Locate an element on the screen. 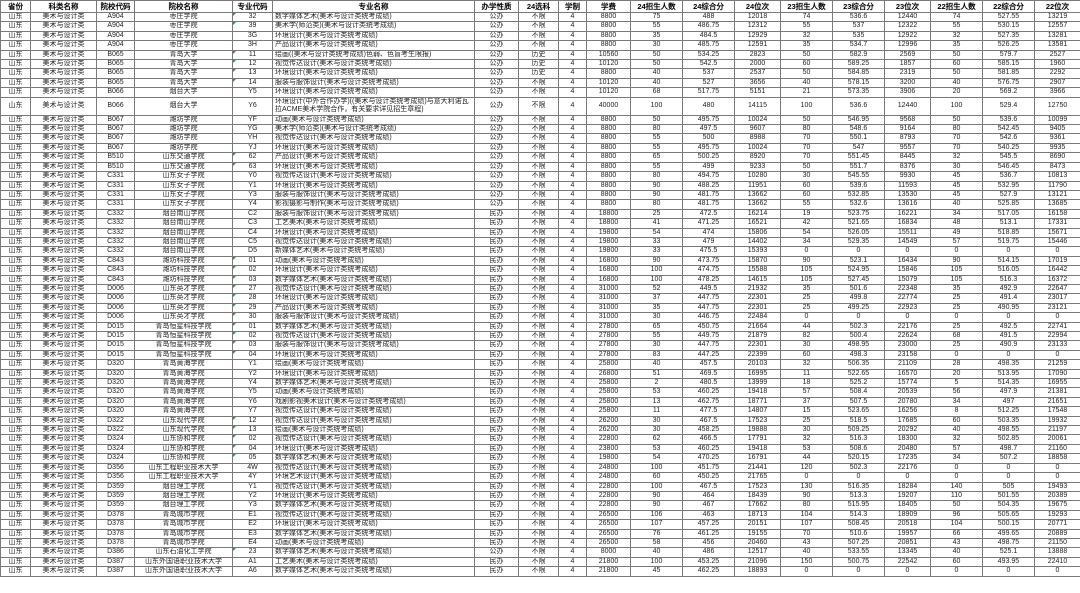 The width and height of the screenshot is (1080, 593). table-cell: 490.95 is located at coordinates (1008, 308).